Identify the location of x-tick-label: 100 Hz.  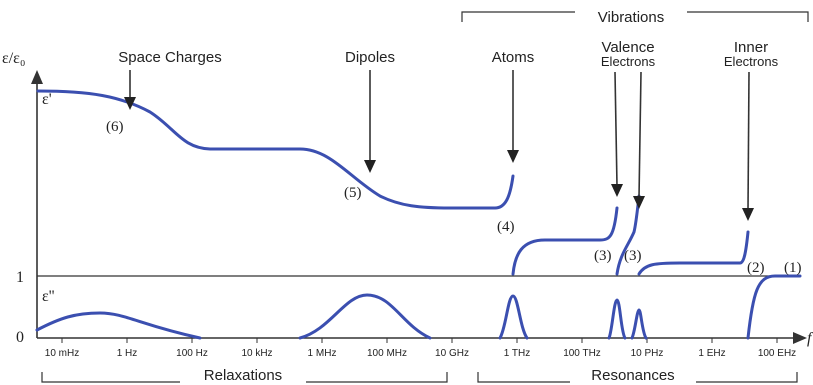
(192, 353).